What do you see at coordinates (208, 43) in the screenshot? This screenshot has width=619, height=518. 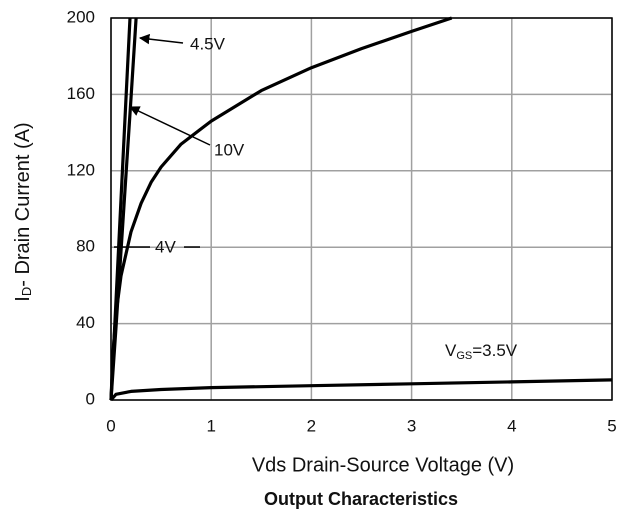 I see `annotation: 4.5V` at bounding box center [208, 43].